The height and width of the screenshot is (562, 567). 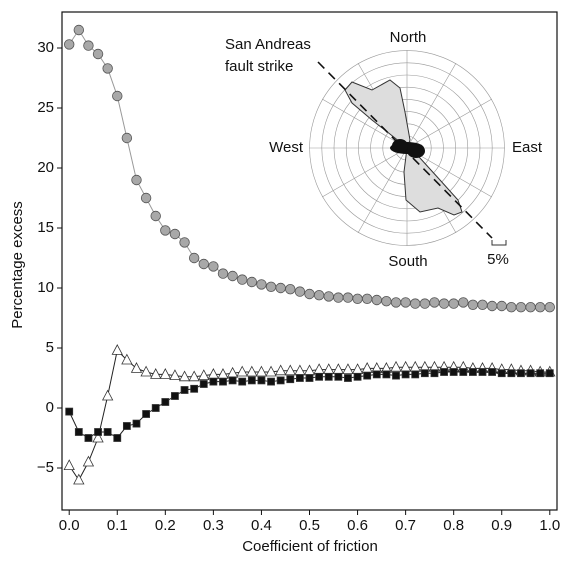 What do you see at coordinates (17, 265) in the screenshot?
I see `y-axis-label: Percentage excess` at bounding box center [17, 265].